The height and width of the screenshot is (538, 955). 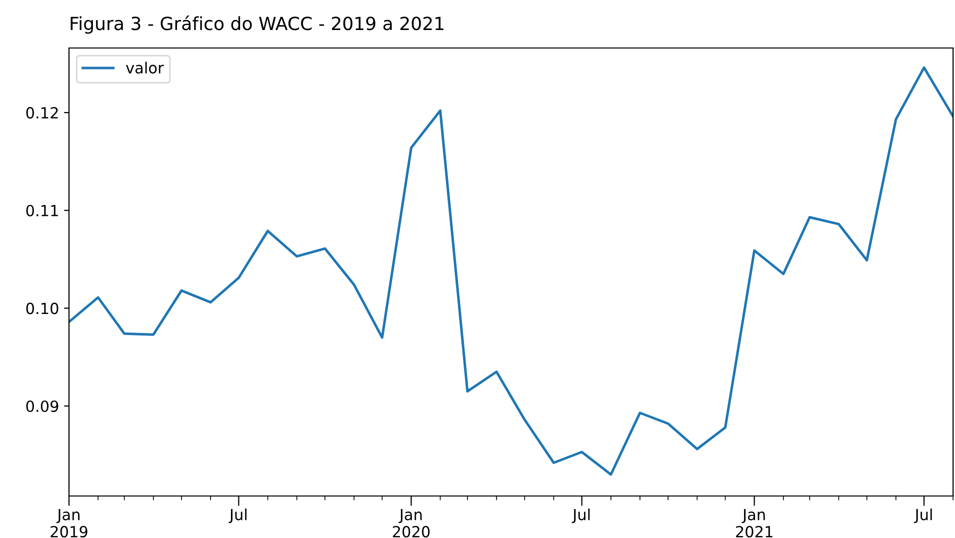 I want to click on x-tick-label: Jan 2021, so click(x=754, y=523).